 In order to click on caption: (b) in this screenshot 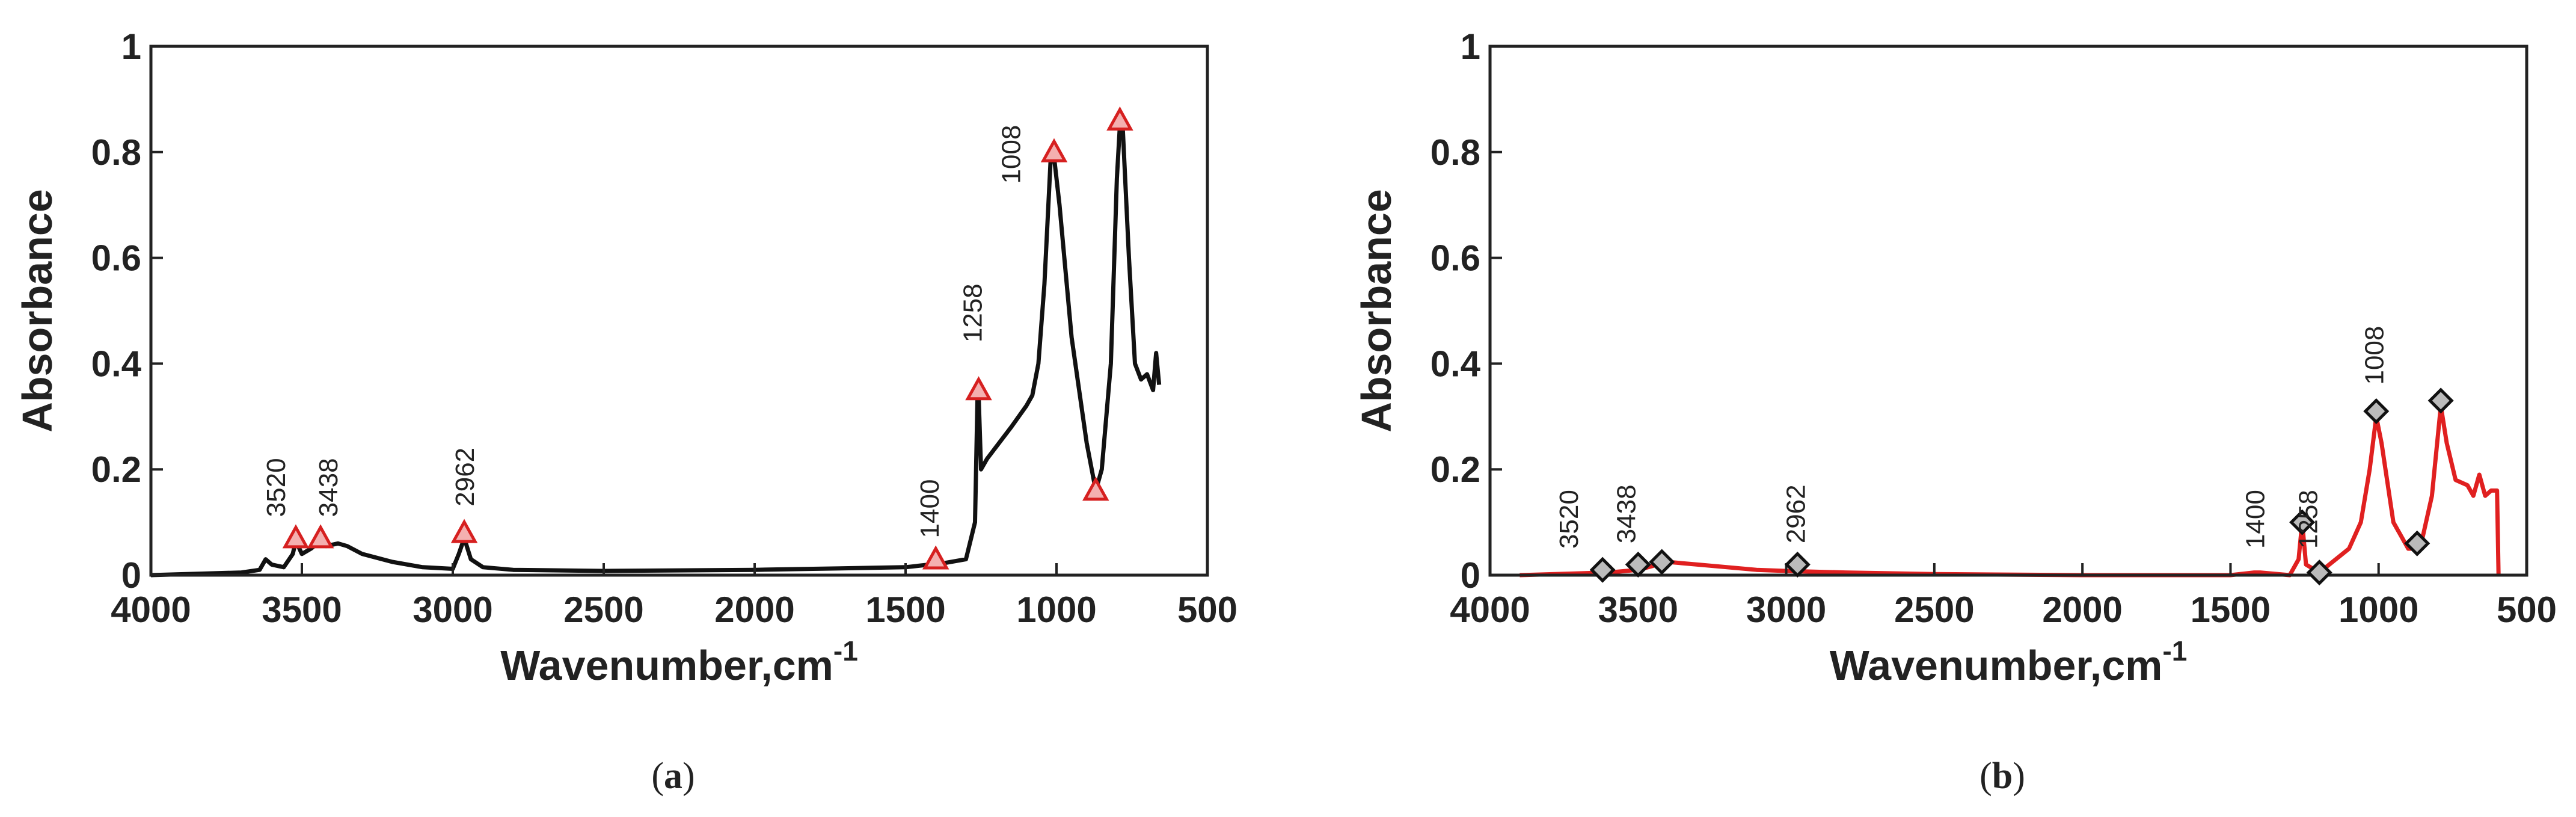, I will do `click(2002, 776)`.